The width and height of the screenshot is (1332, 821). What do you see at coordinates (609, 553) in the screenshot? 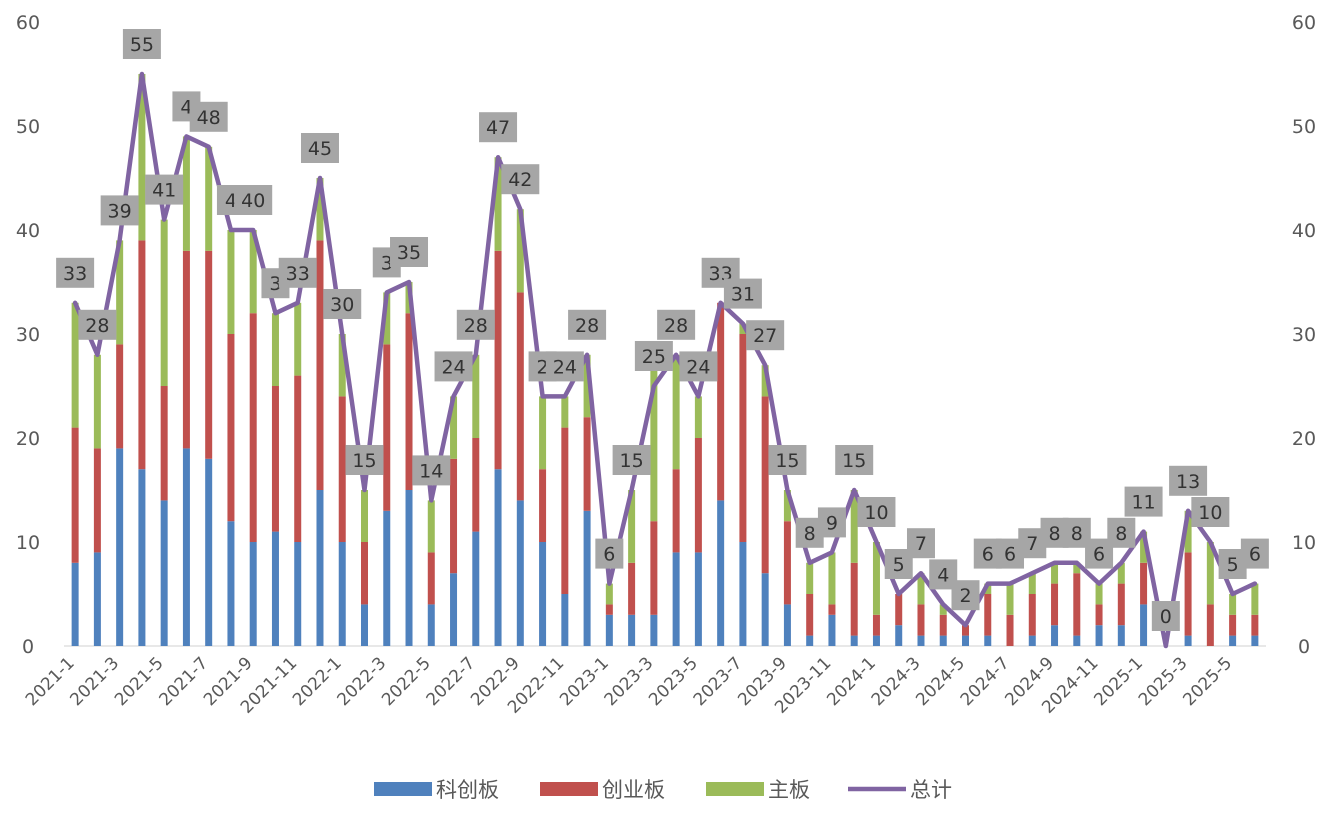
I see `data-label: 6` at bounding box center [609, 553].